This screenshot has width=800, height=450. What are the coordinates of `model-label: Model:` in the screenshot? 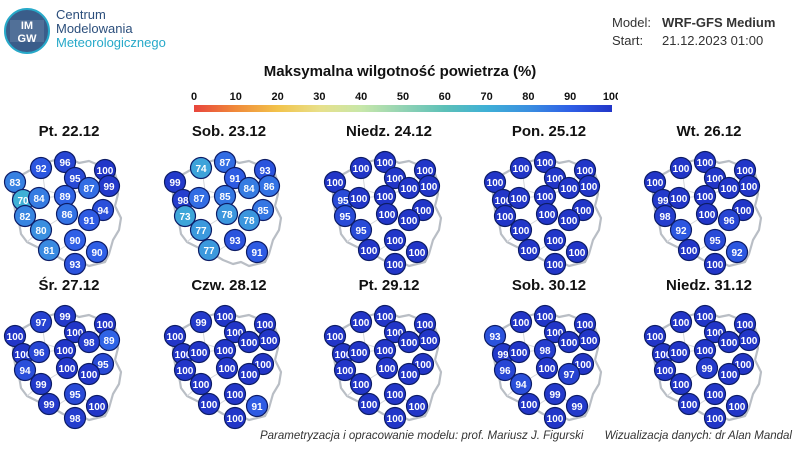 It's located at (632, 22).